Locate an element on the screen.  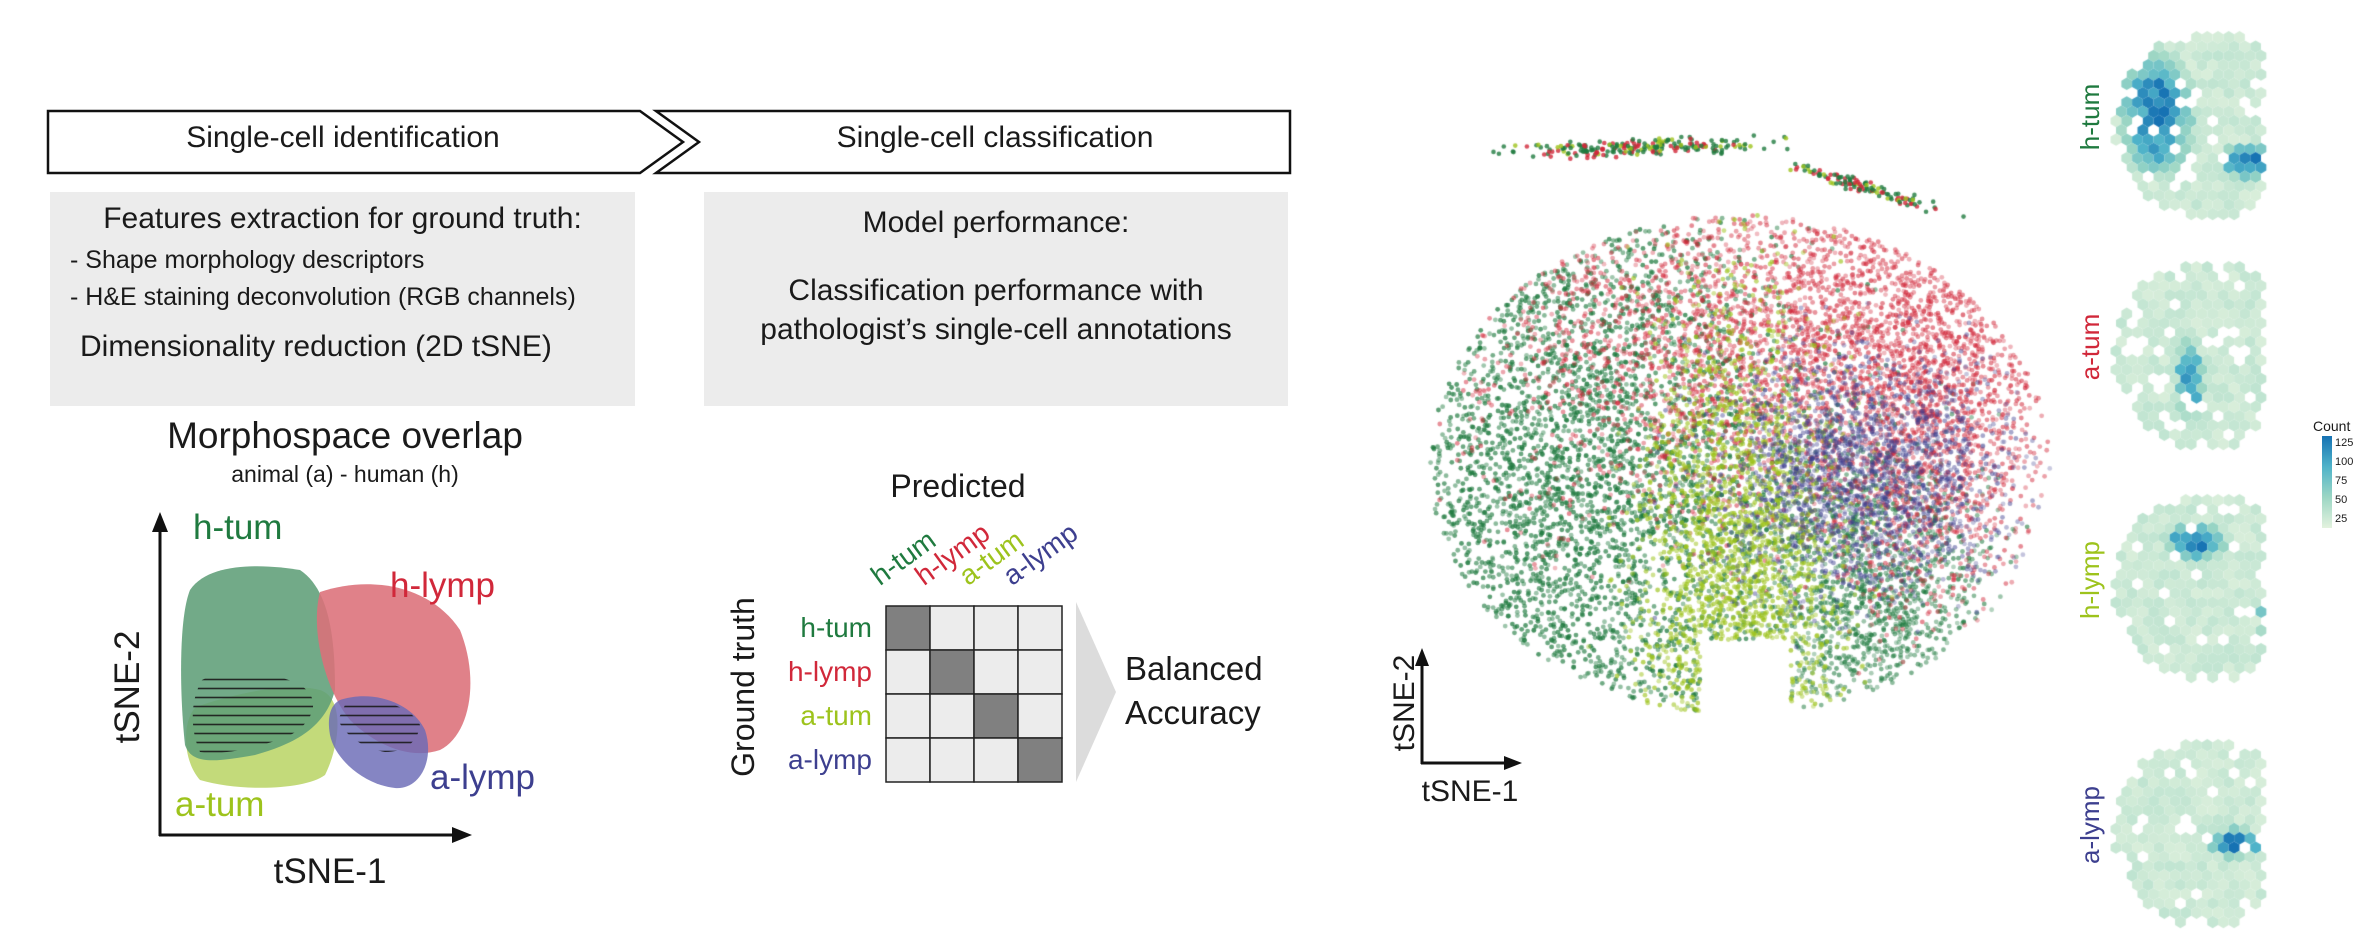
density-panel-label: a-tum is located at coordinates (2090, 347).